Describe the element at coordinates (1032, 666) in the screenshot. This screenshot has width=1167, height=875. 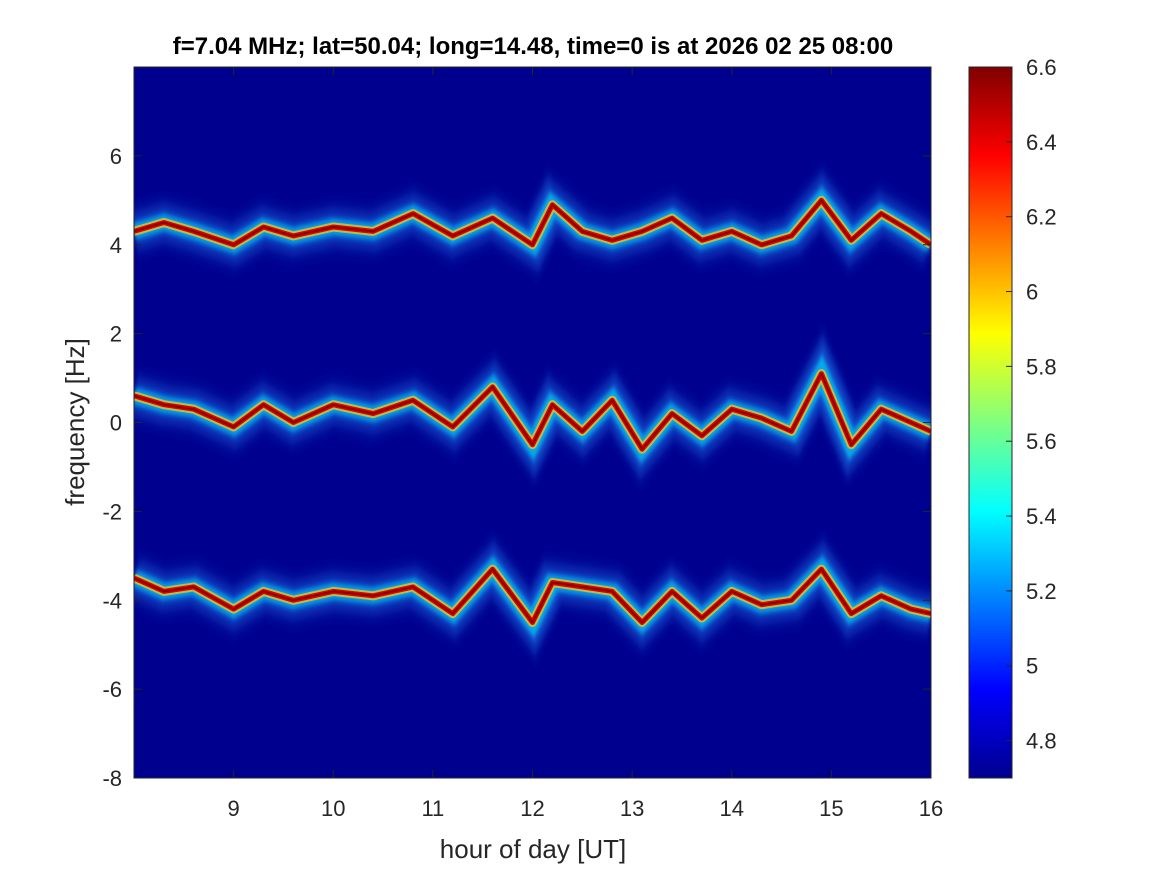
I see `colorbar-tick-label: 5` at that location.